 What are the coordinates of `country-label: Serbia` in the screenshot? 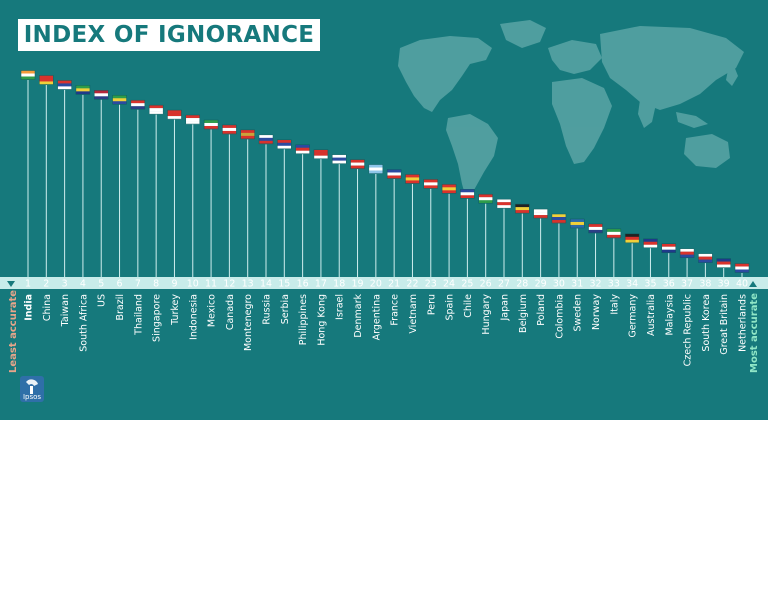 It's located at (285, 309).